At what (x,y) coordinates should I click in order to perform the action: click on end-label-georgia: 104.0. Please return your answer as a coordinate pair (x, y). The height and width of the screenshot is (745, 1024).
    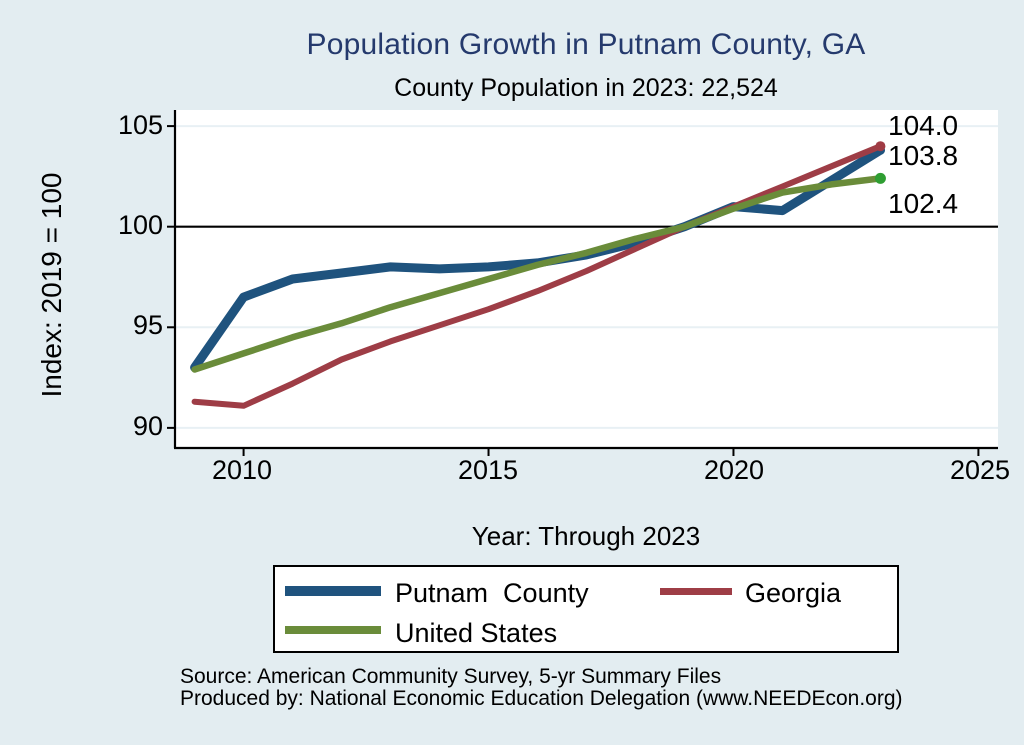
    Looking at the image, I should click on (923, 125).